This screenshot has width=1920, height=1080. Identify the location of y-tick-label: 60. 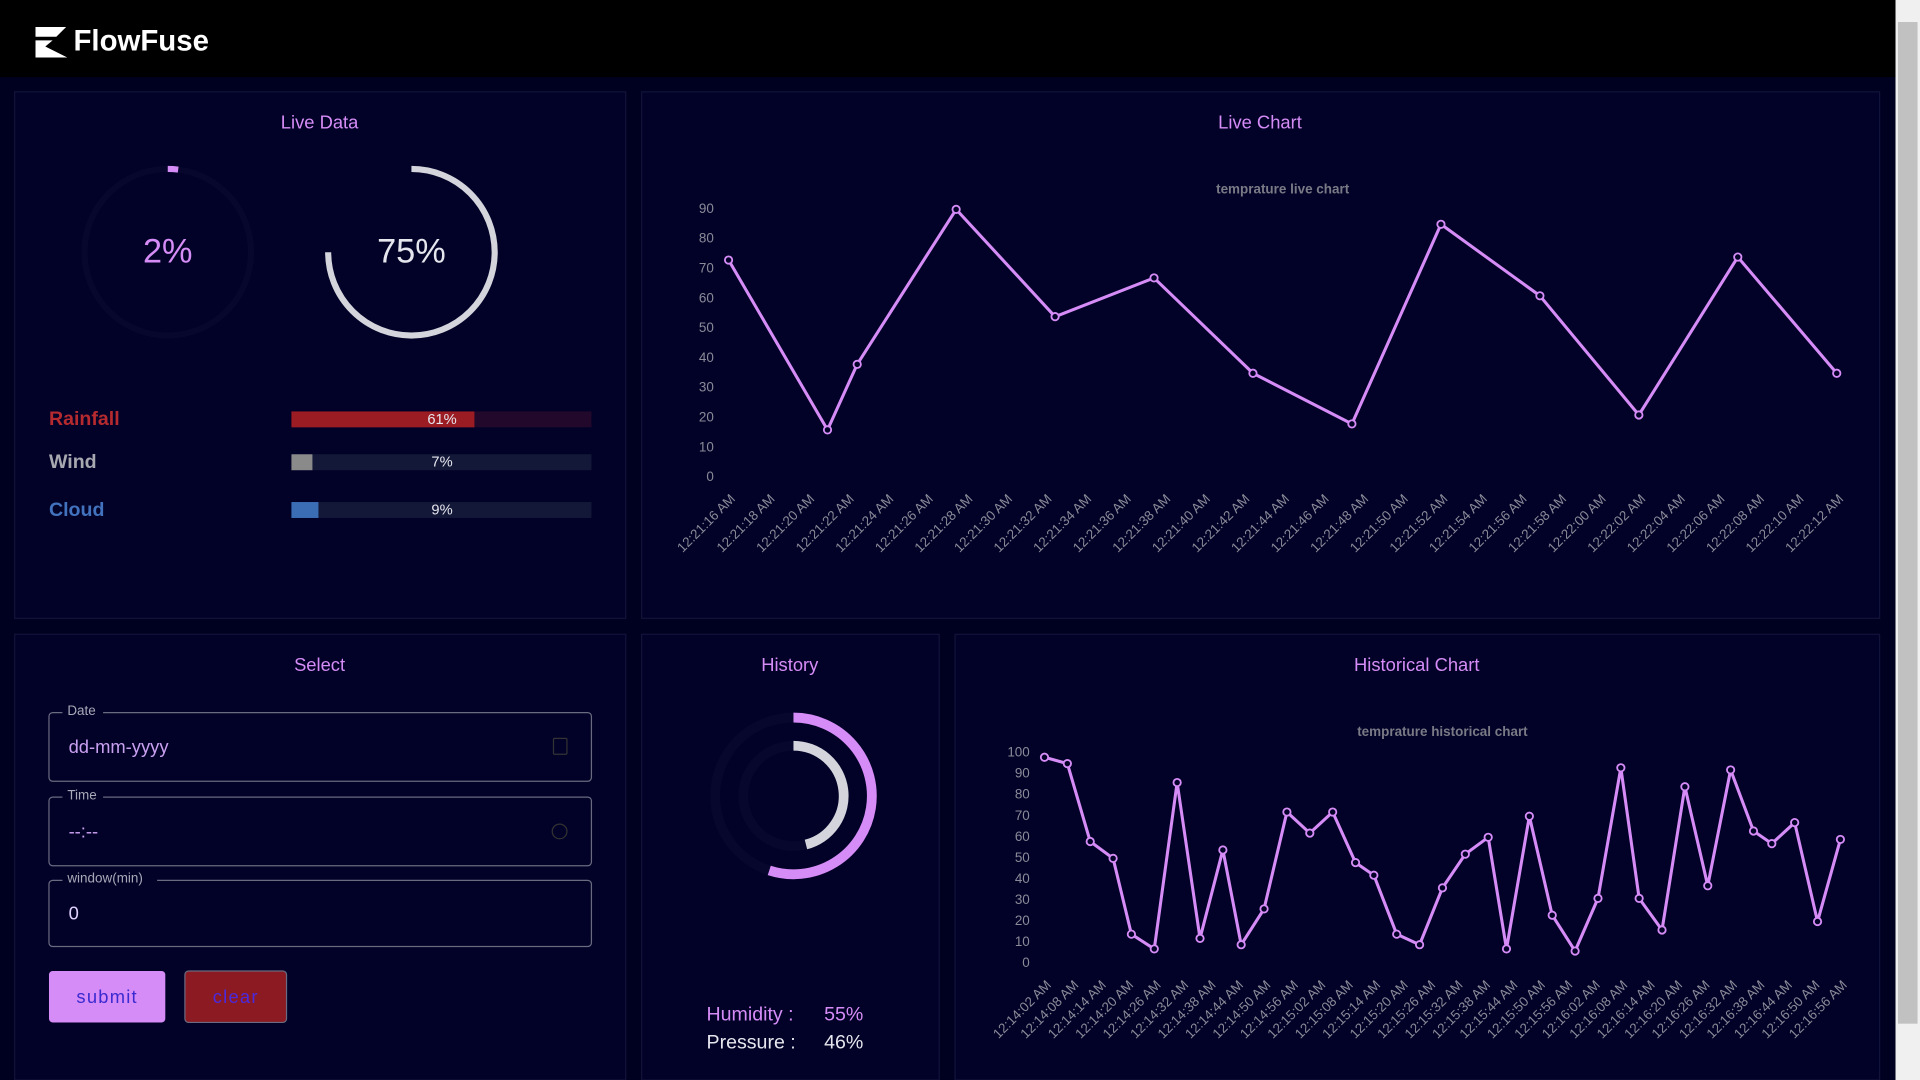
(706, 297).